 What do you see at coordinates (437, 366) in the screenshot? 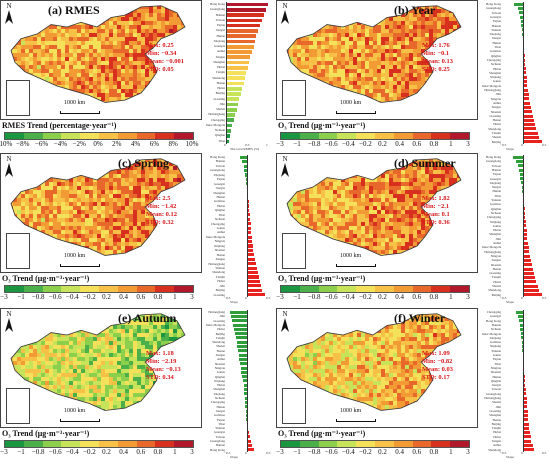
I see `stats-box: Max: 1.09 Min: −0.82 Mean: 0.03 STD: 0.17` at bounding box center [437, 366].